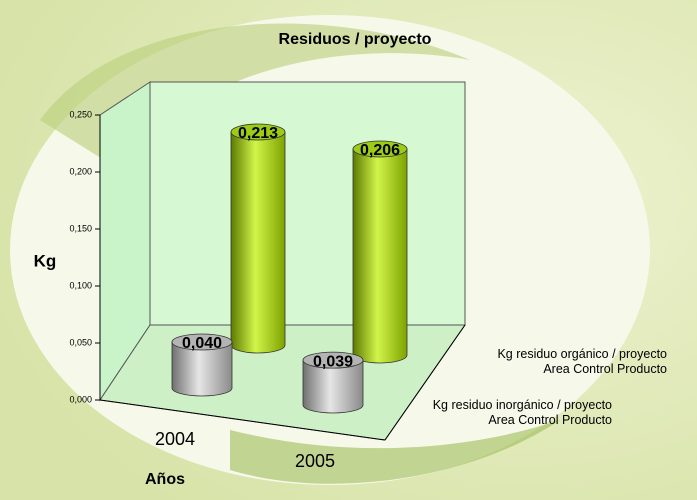  I want to click on chart-title: Residuos / proyecto, so click(355, 39).